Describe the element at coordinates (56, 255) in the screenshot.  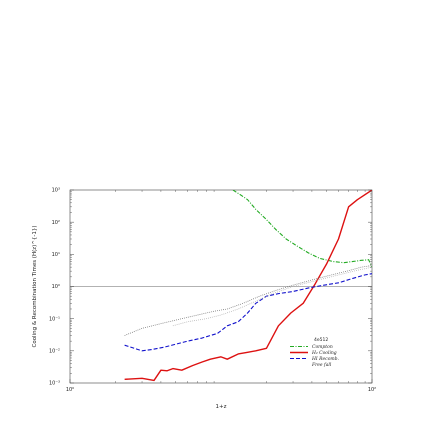
I see `y-tick-label: 10¹` at that location.